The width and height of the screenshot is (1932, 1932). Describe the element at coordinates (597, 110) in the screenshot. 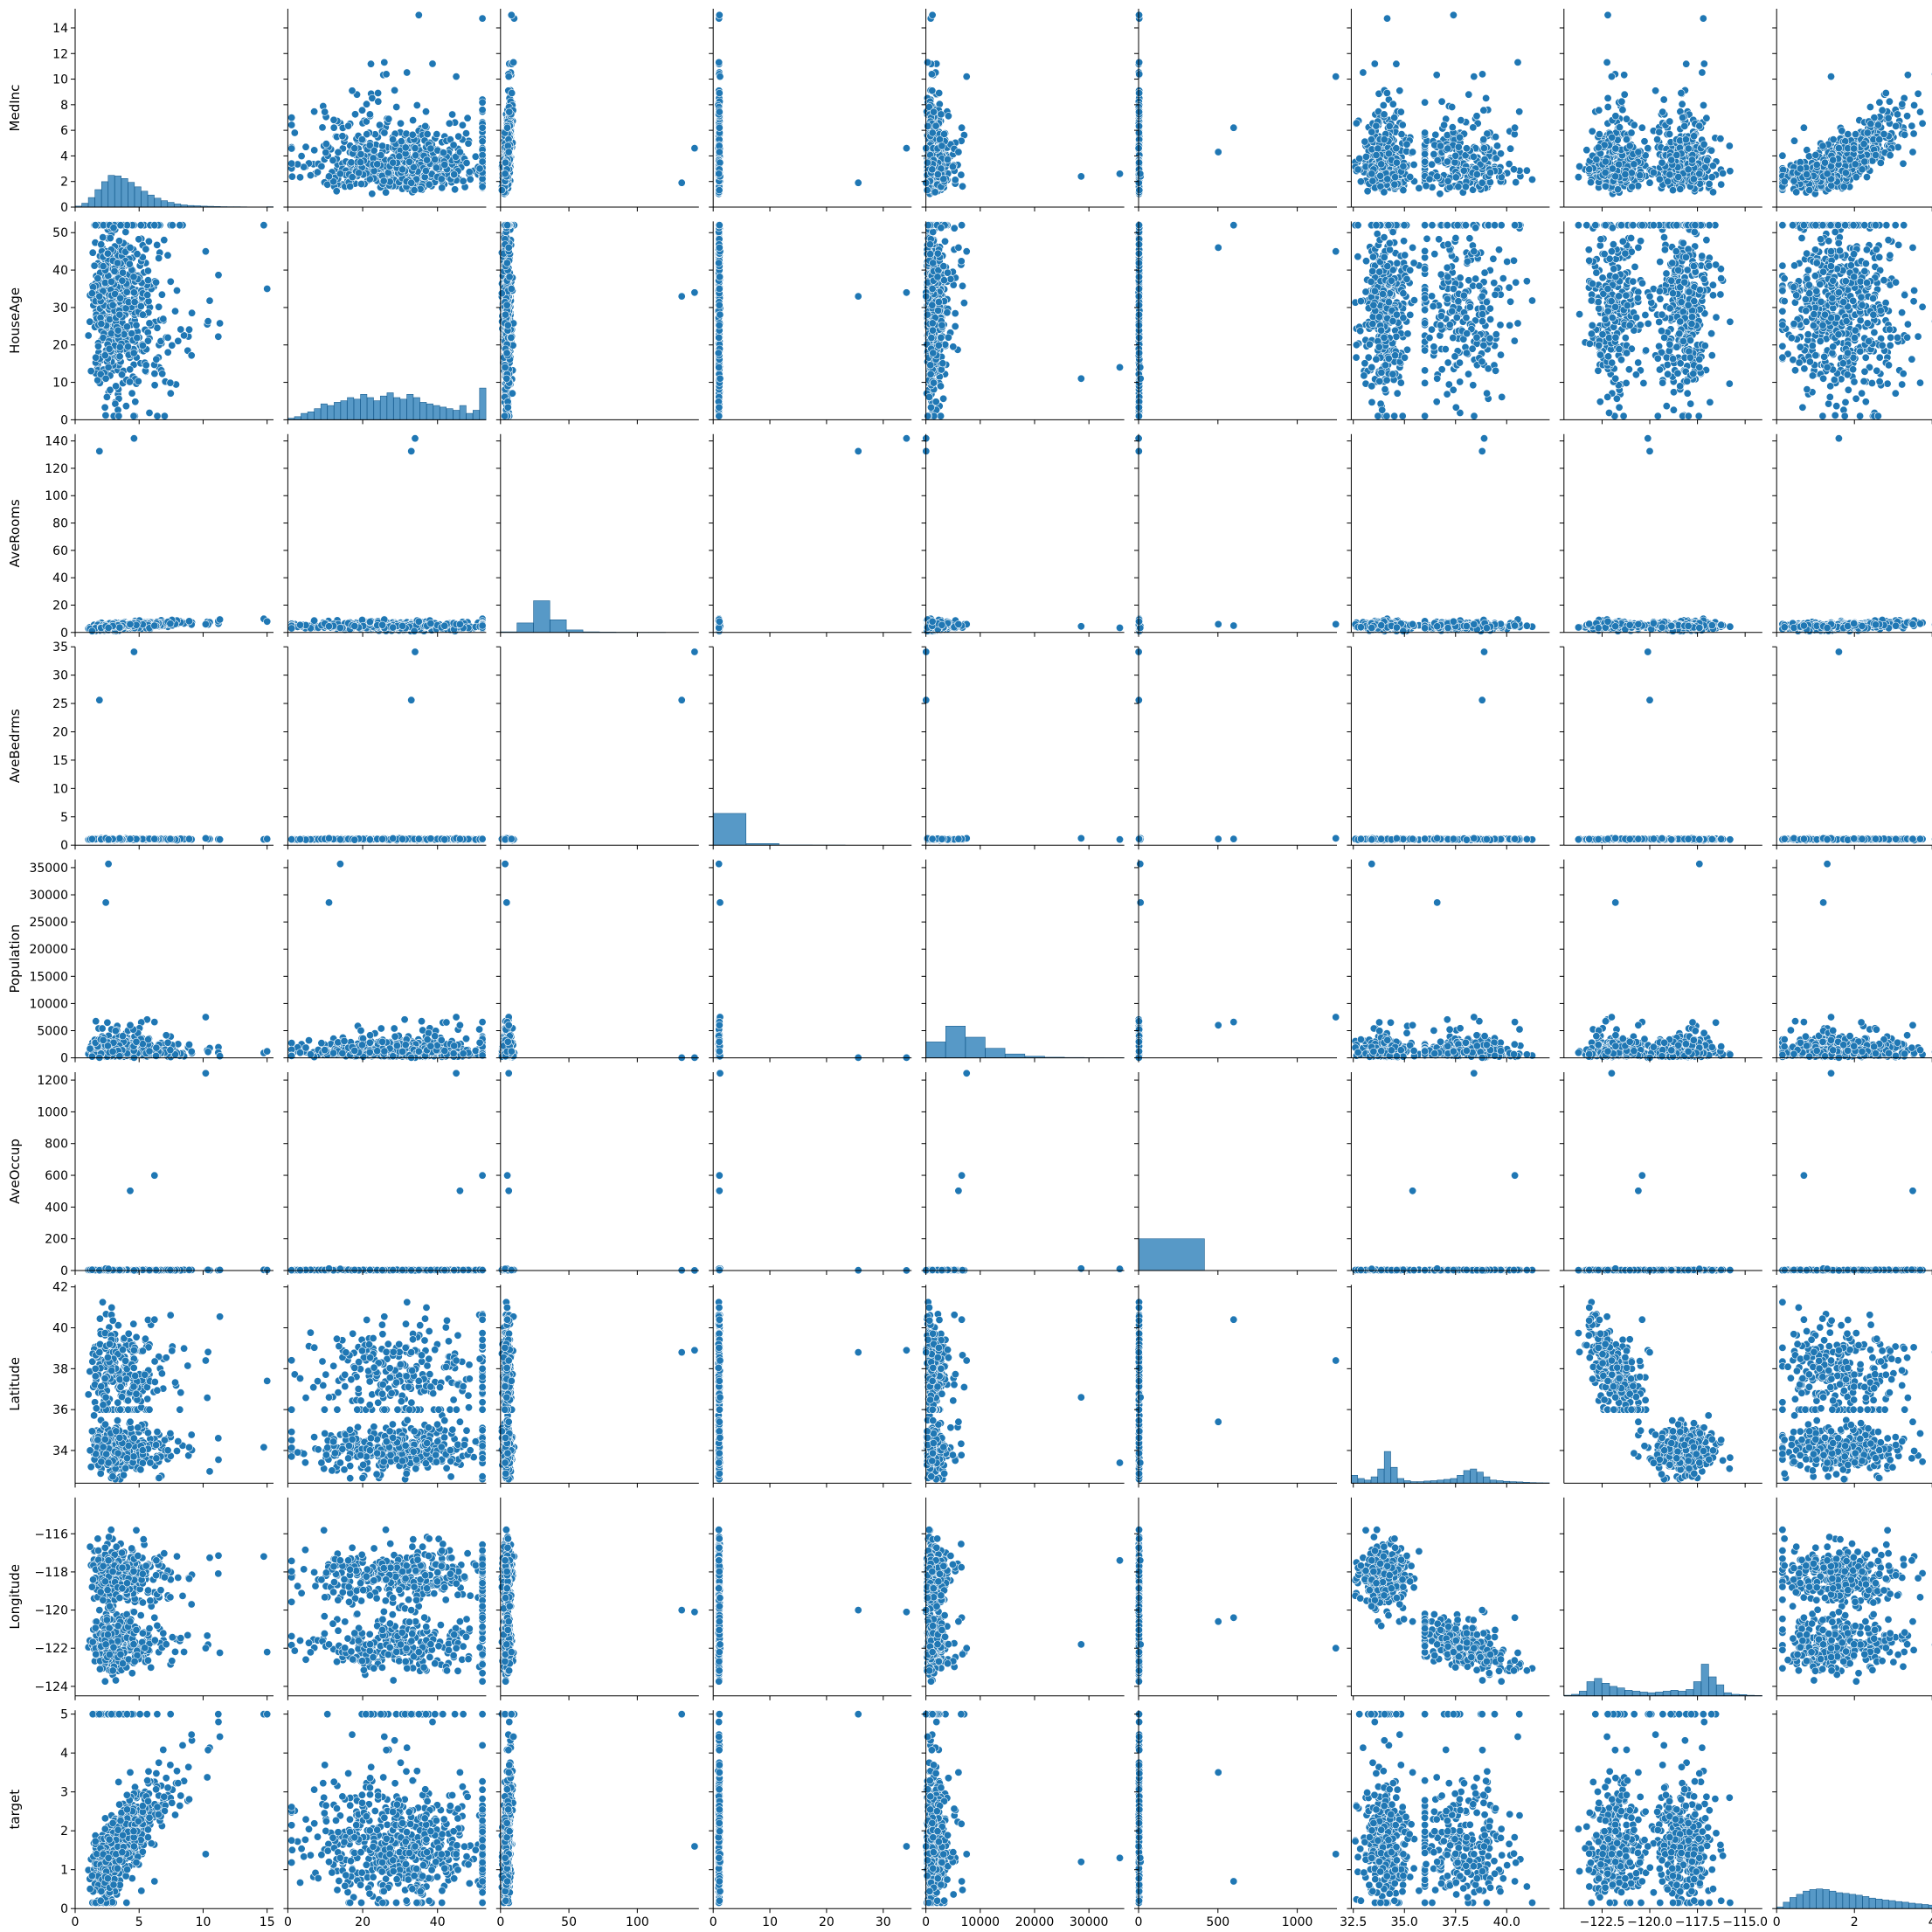

I see `panel-medinc-vs-averooms` at that location.